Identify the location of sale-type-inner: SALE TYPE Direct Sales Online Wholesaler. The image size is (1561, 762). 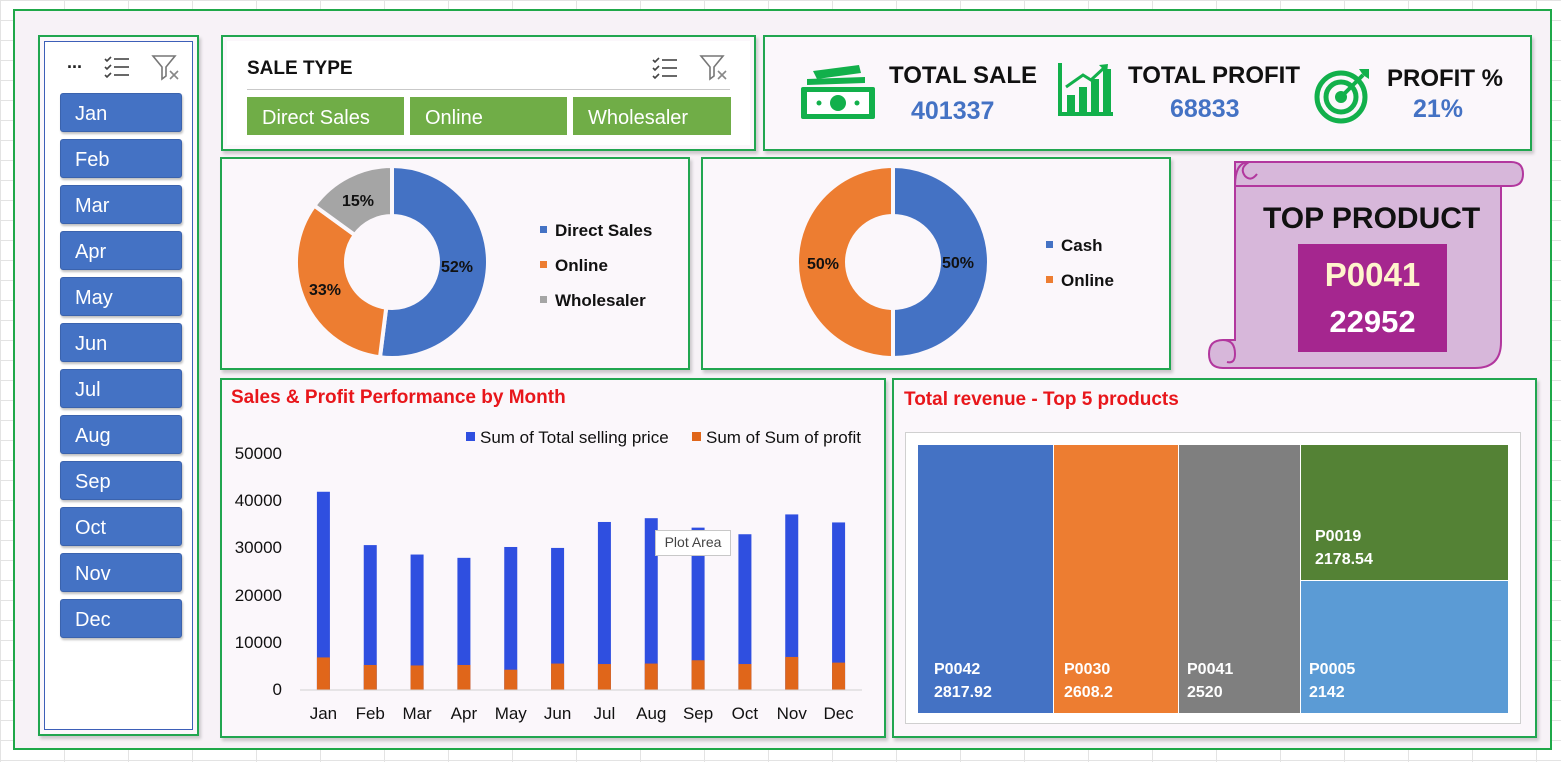
(488, 93).